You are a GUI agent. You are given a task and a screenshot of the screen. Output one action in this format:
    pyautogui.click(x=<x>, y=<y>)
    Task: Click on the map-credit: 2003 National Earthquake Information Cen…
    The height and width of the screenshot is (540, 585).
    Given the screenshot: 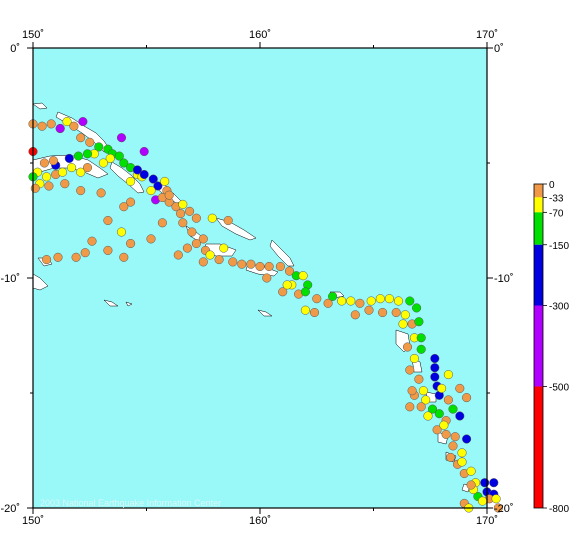 What is the action you would take?
    pyautogui.click(x=130, y=503)
    